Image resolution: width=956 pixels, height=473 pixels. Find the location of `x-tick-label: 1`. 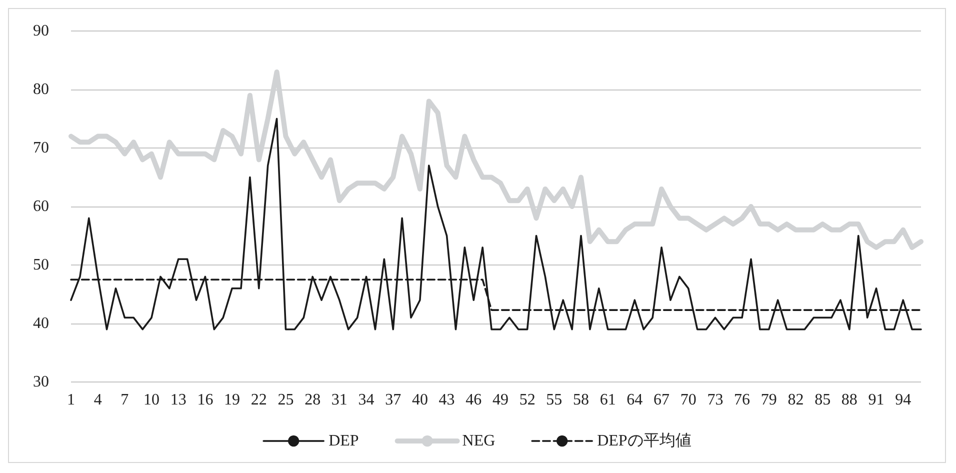

x-tick-label: 1 is located at coordinates (71, 400).